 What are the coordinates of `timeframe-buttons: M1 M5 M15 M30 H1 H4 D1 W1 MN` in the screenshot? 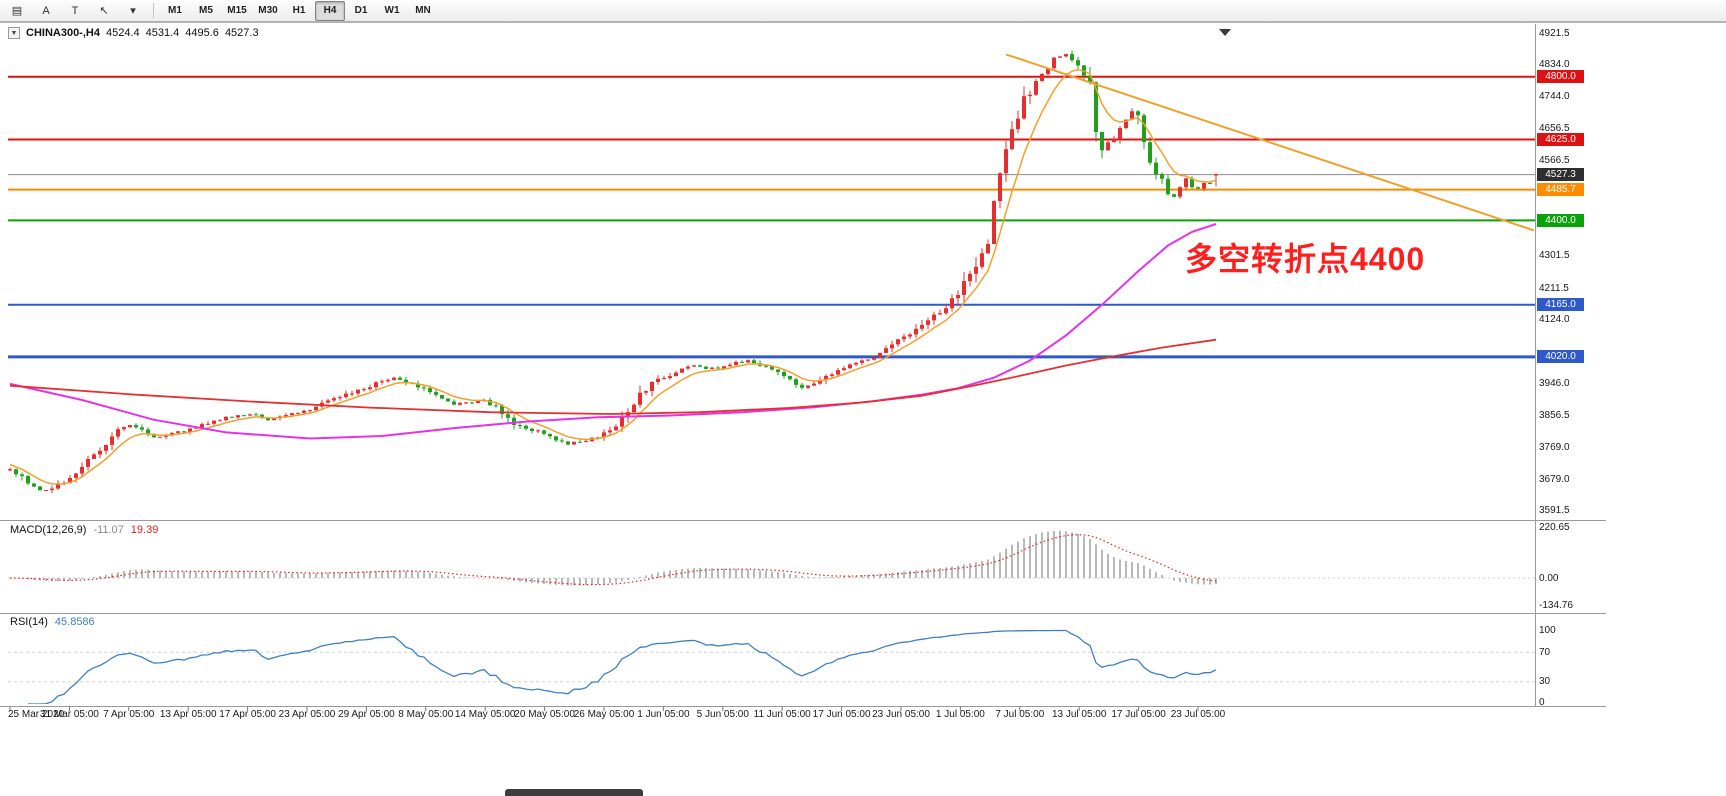 It's located at (299, 10).